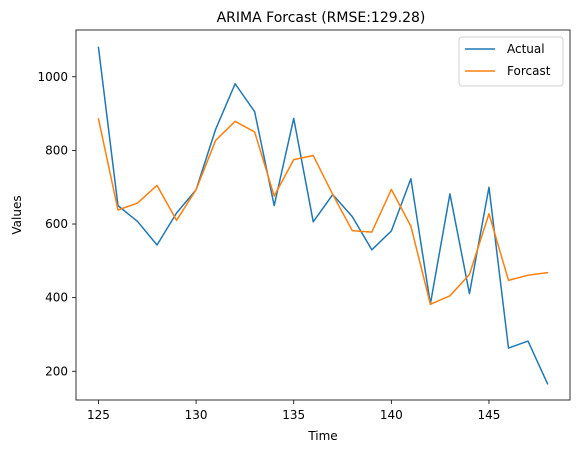 The width and height of the screenshot is (580, 457). Describe the element at coordinates (322, 436) in the screenshot. I see `x-axis-label: Time` at that location.